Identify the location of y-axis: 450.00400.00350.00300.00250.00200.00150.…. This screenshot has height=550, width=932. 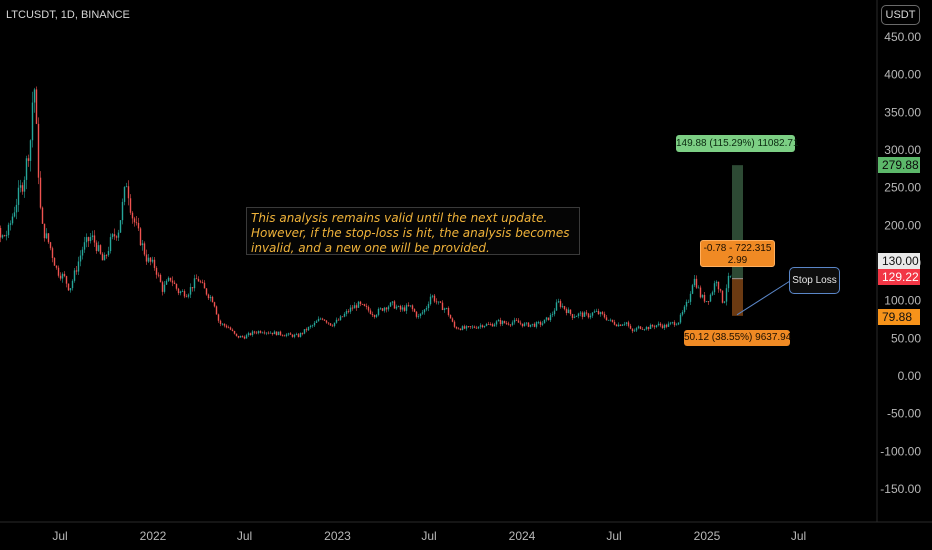
(900, 263).